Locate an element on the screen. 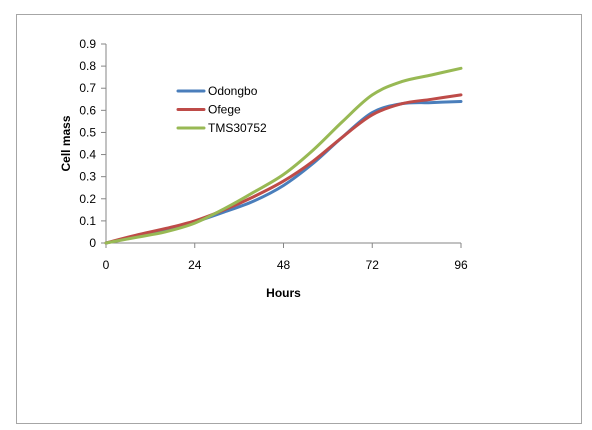  y-axis-title: Cell mass is located at coordinates (66, 143).